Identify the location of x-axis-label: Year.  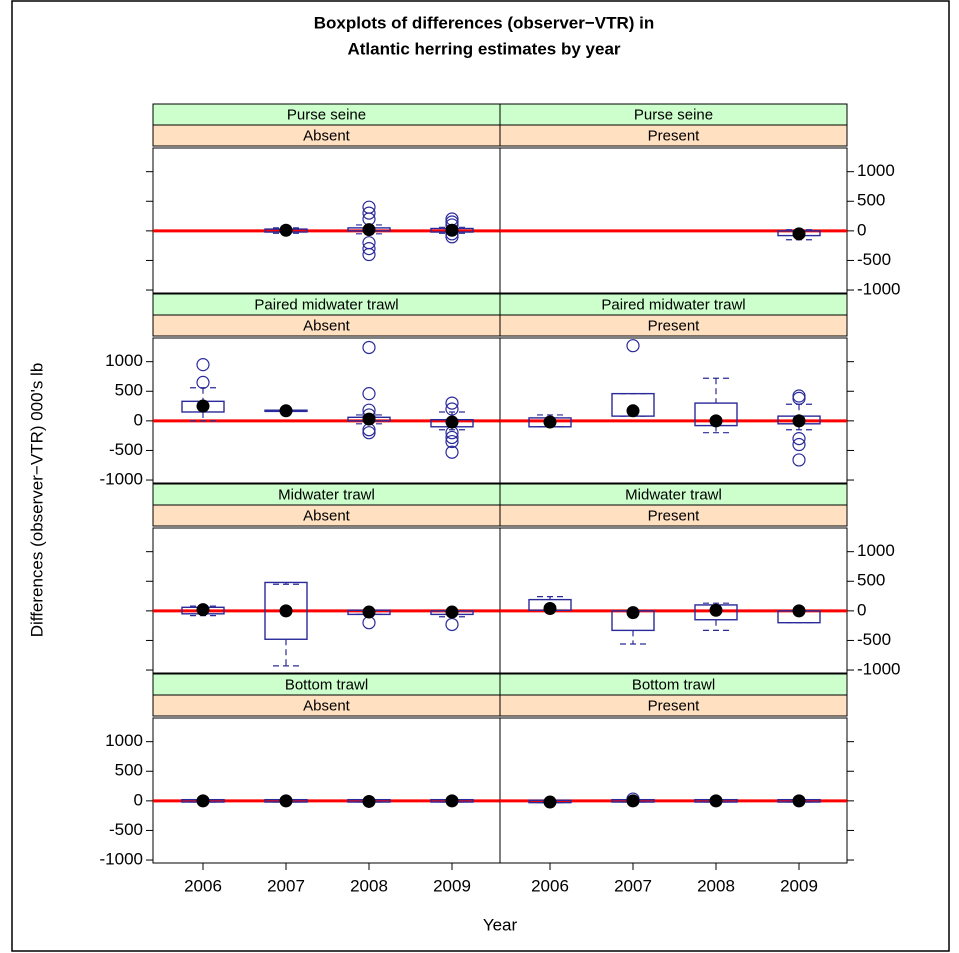
(500, 924).